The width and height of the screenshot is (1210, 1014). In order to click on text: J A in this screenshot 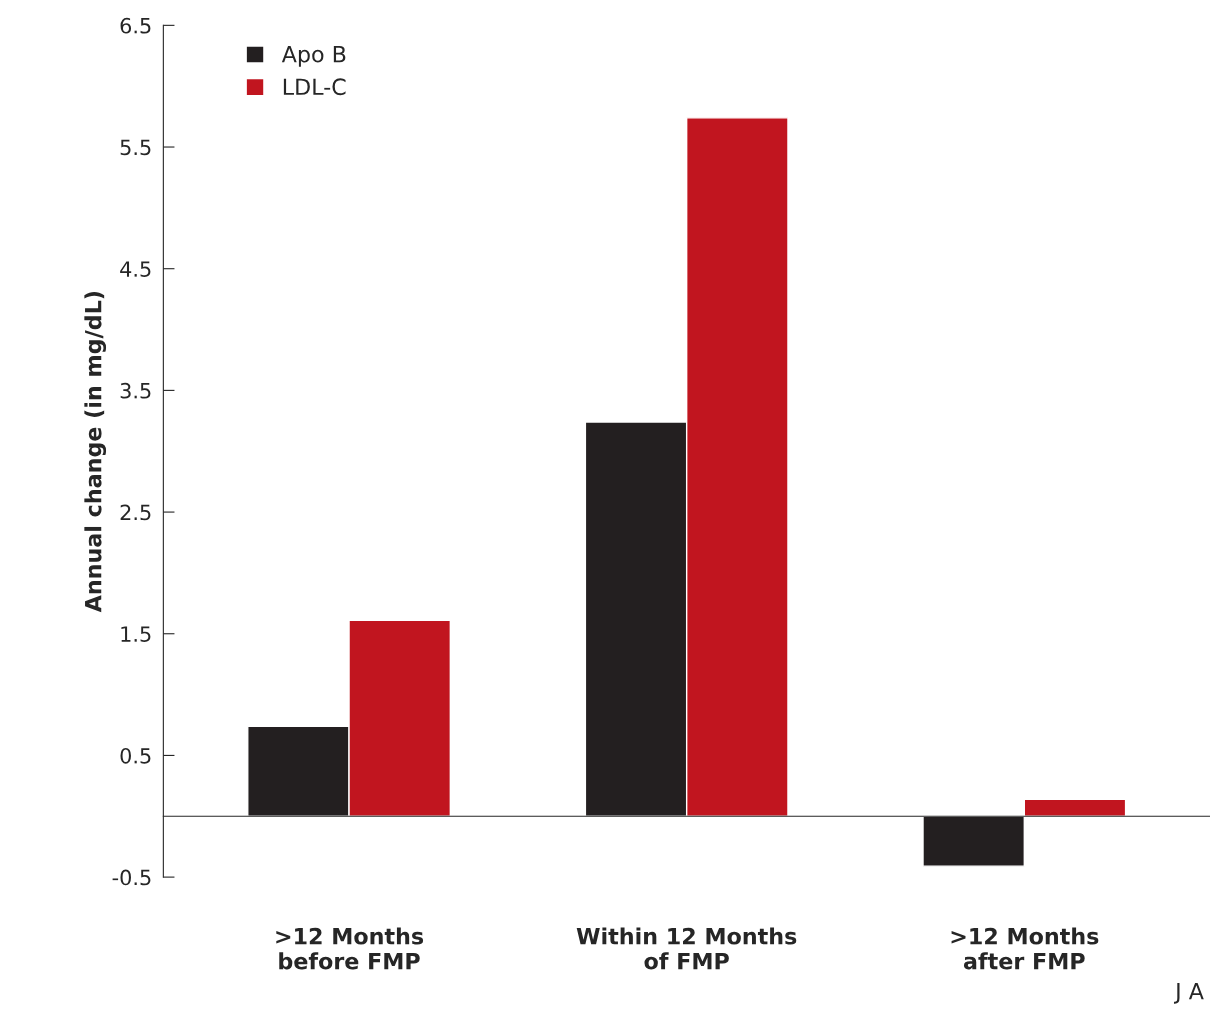, I will do `click(1188, 993)`.